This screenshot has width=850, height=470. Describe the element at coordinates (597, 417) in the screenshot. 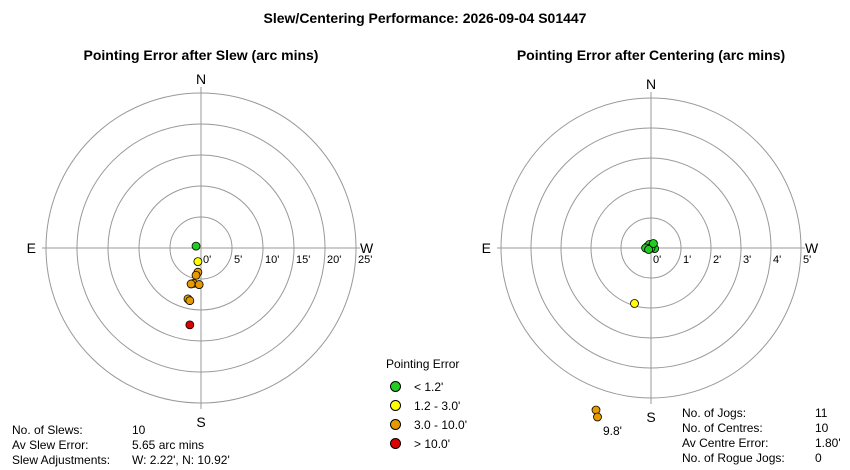

I see `offscale-point` at that location.